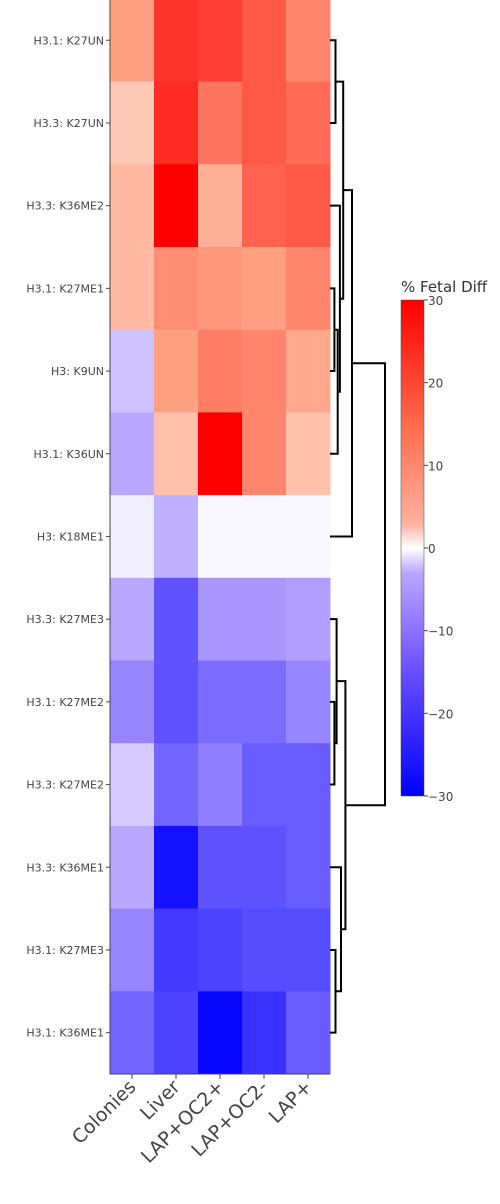 The image size is (500, 1204). What do you see at coordinates (65, 702) in the screenshot?
I see `row-label: H3.1: K27ME2` at bounding box center [65, 702].